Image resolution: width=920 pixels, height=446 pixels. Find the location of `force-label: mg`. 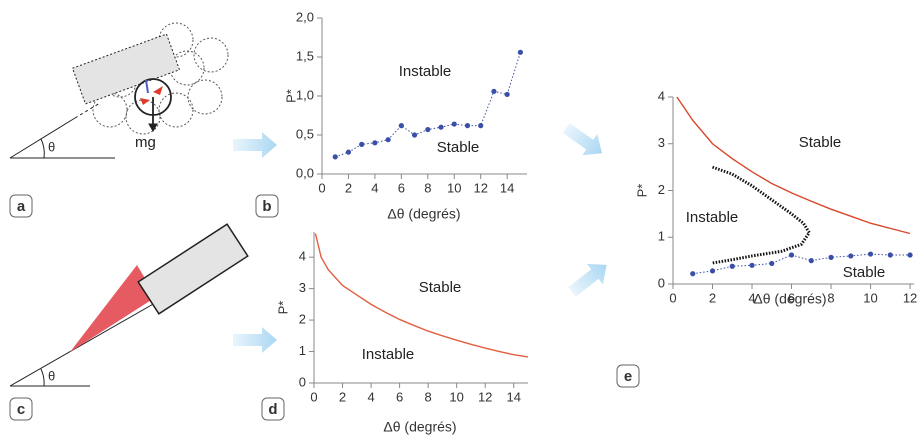

force-label: mg is located at coordinates (145, 142).